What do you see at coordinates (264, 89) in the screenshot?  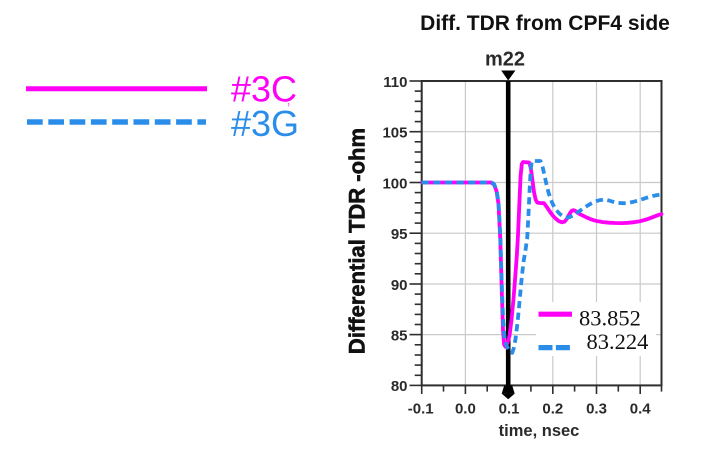 I see `svg-text: #3C` at bounding box center [264, 89].